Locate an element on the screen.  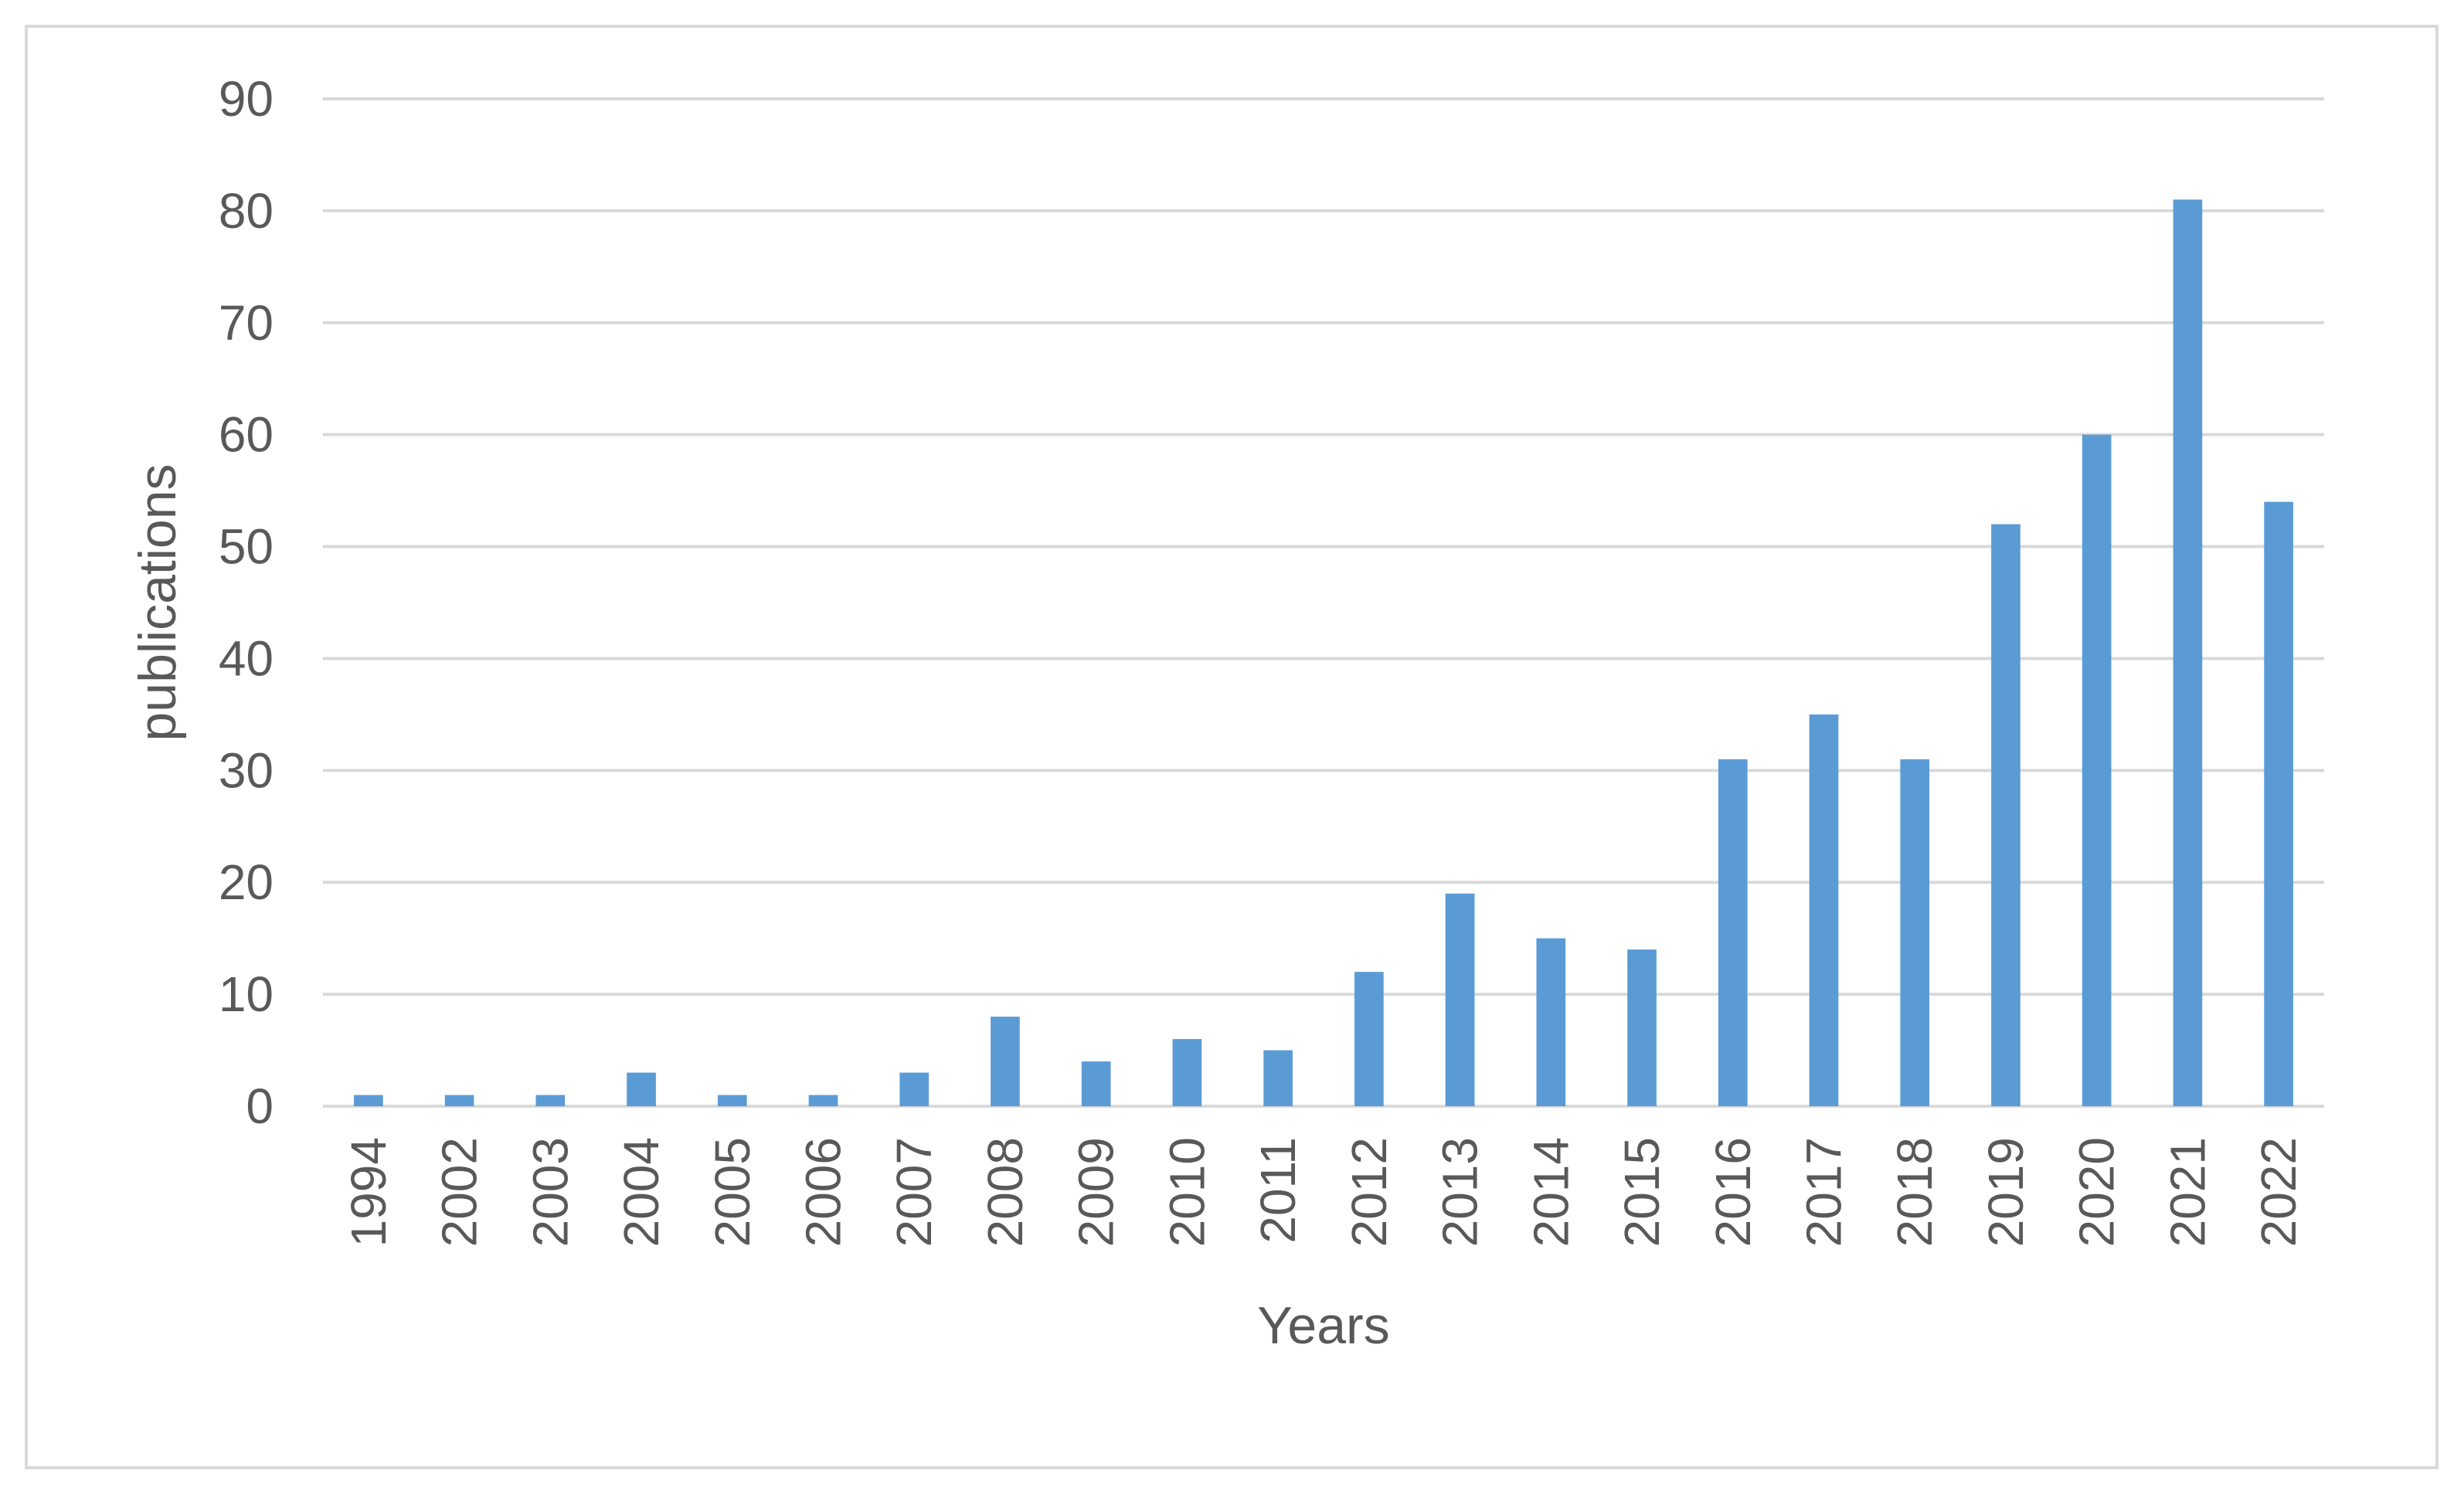
x-tick-label: 2004 is located at coordinates (641, 1192).